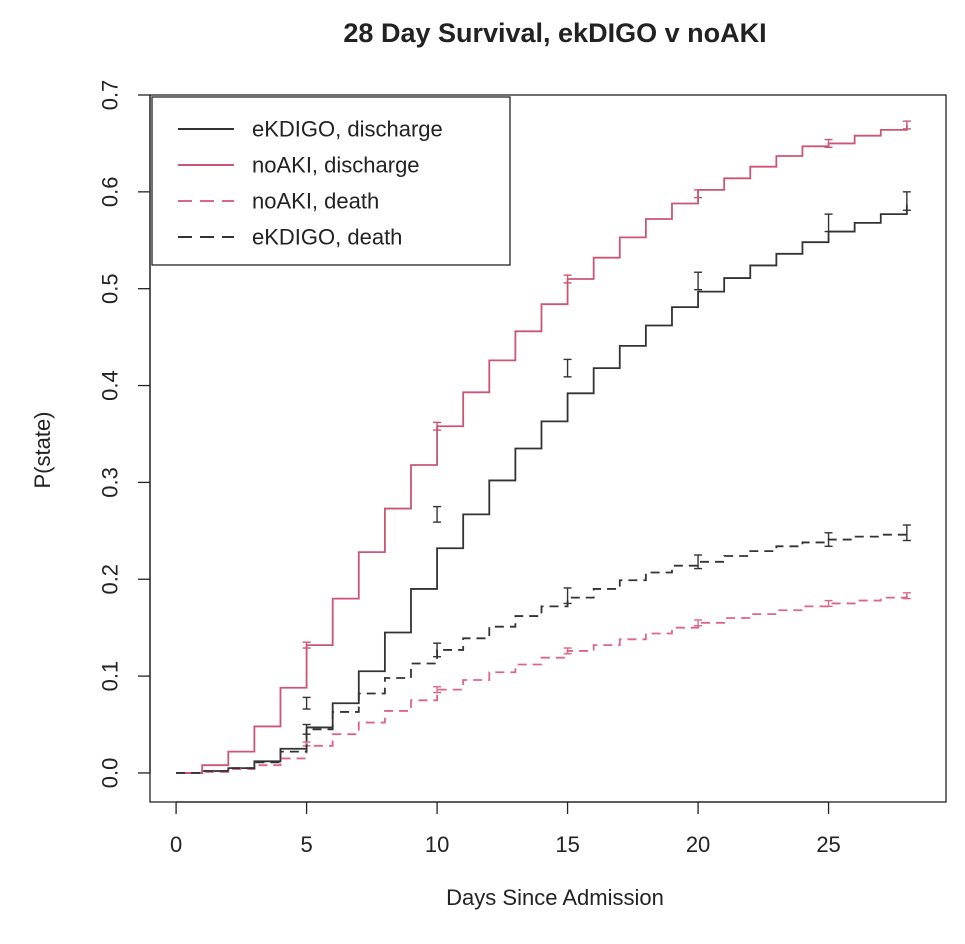 The height and width of the screenshot is (944, 965). What do you see at coordinates (698, 844) in the screenshot?
I see `x-tick-label: 20` at bounding box center [698, 844].